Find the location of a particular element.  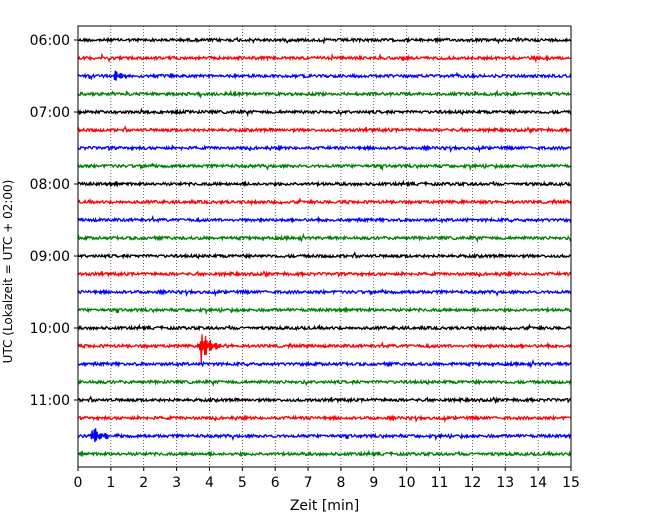

x-tick-label: 0 is located at coordinates (78, 483).